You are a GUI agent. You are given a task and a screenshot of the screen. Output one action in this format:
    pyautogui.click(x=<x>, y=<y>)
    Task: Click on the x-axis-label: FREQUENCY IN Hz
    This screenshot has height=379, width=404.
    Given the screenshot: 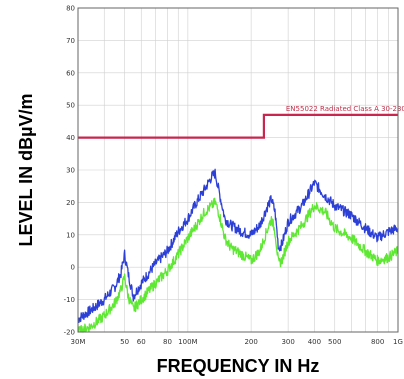 What is the action you would take?
    pyautogui.click(x=238, y=366)
    